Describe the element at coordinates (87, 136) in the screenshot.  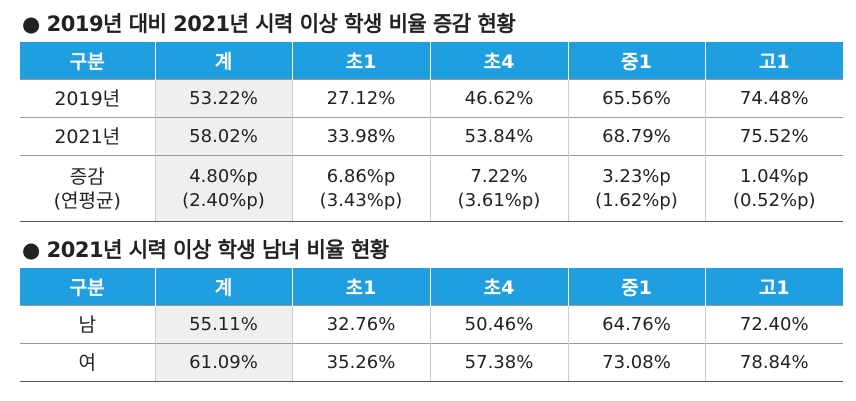
I see `table-cell: 2021년` at that location.